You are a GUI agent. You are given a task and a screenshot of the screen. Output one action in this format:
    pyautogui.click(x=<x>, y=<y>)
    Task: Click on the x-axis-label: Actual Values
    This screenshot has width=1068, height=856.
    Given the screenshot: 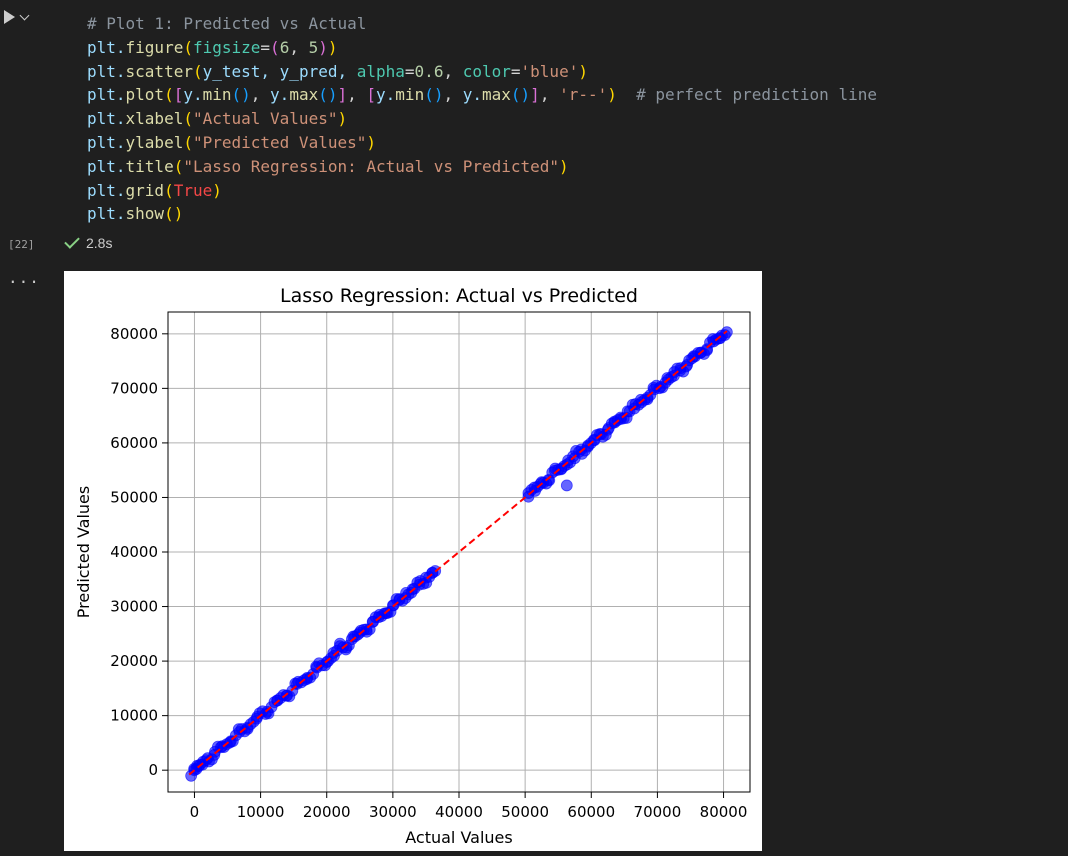 What is the action you would take?
    pyautogui.click(x=458, y=837)
    